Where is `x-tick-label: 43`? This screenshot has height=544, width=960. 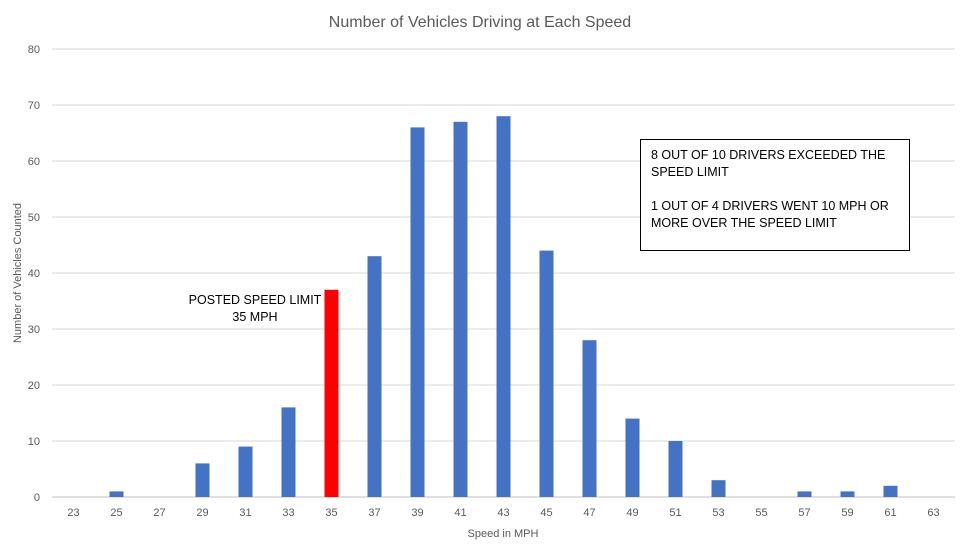
x-tick-label: 43 is located at coordinates (503, 513).